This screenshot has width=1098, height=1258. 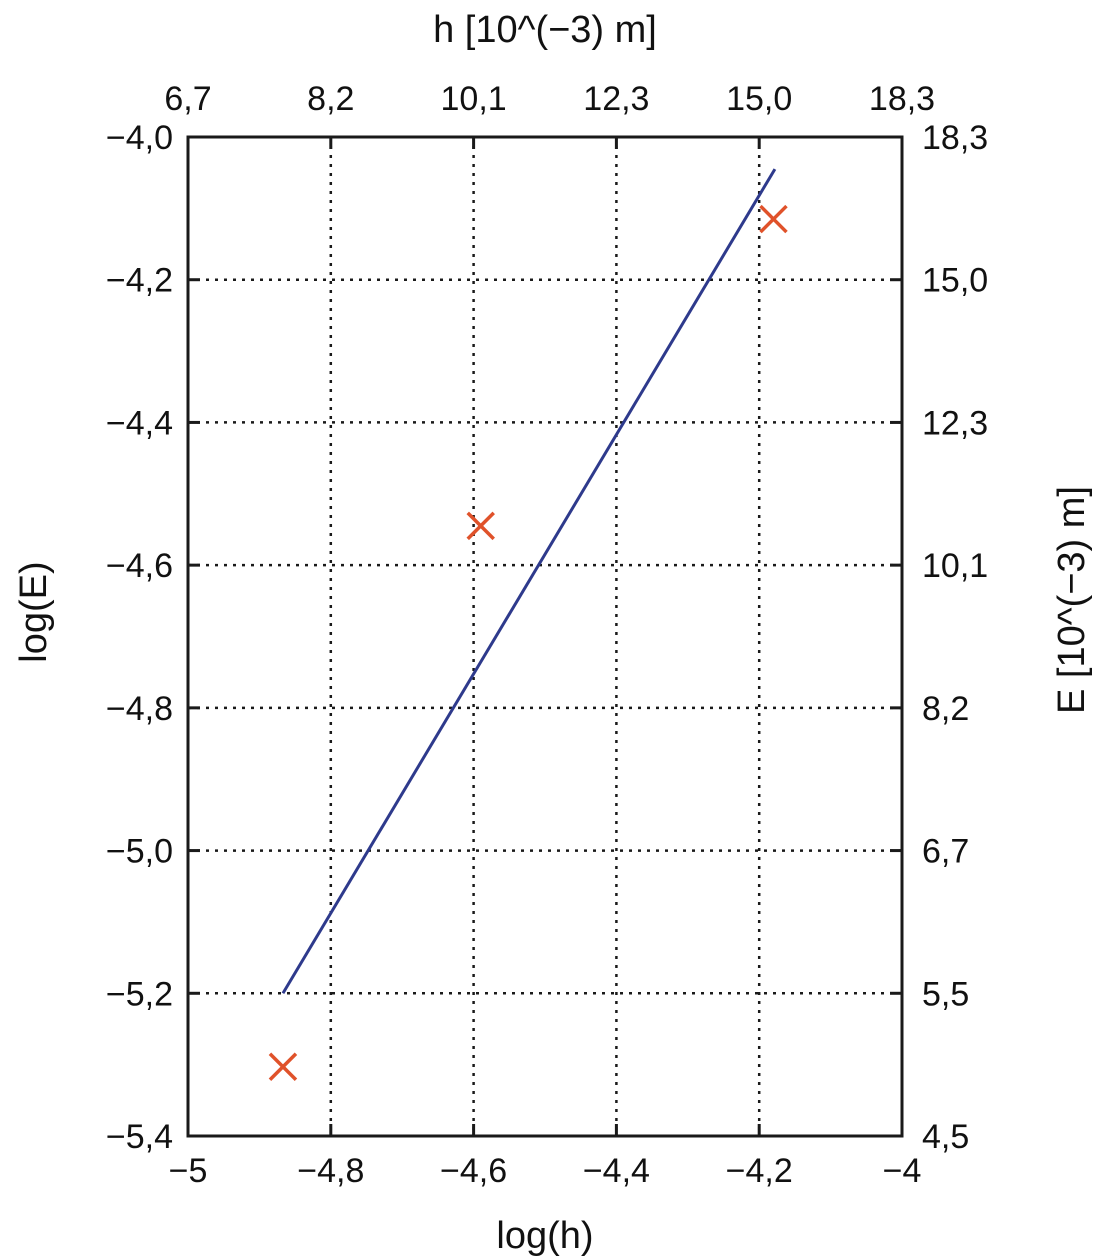 What do you see at coordinates (759, 1171) in the screenshot?
I see `x-tick-label: −4,2` at bounding box center [759, 1171].